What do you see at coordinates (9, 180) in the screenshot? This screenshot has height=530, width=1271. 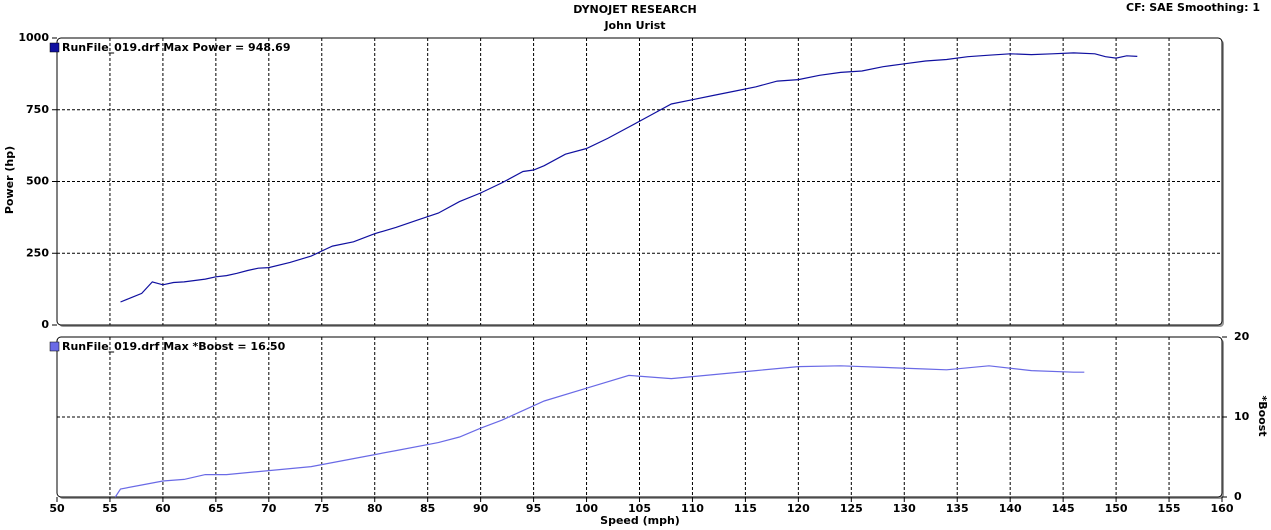 I see `y-axis-label: Power (hp)` at bounding box center [9, 180].